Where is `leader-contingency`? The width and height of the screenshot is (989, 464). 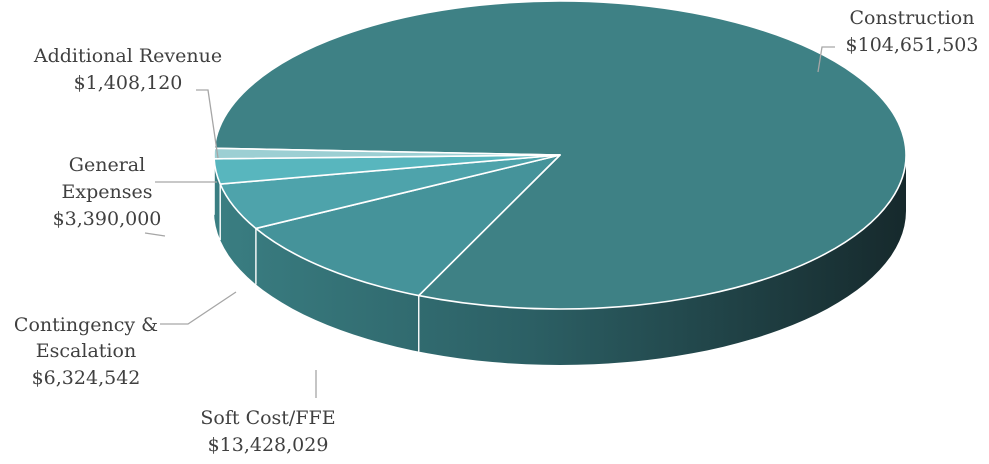
leader-contingency is located at coordinates (198, 308).